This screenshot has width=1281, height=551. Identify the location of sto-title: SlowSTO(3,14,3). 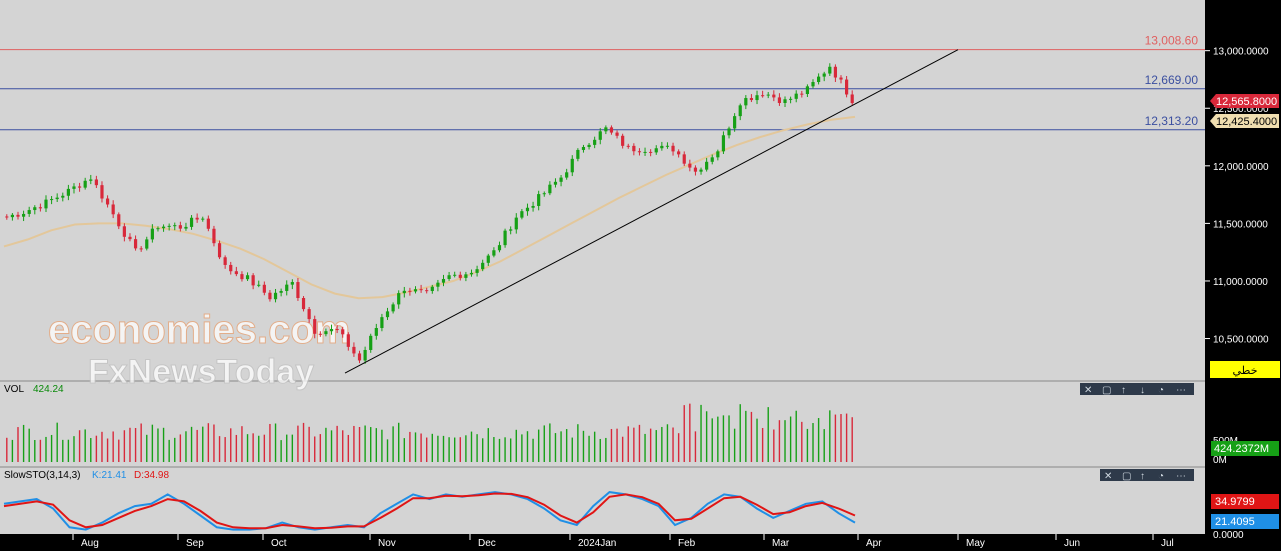
(42, 475).